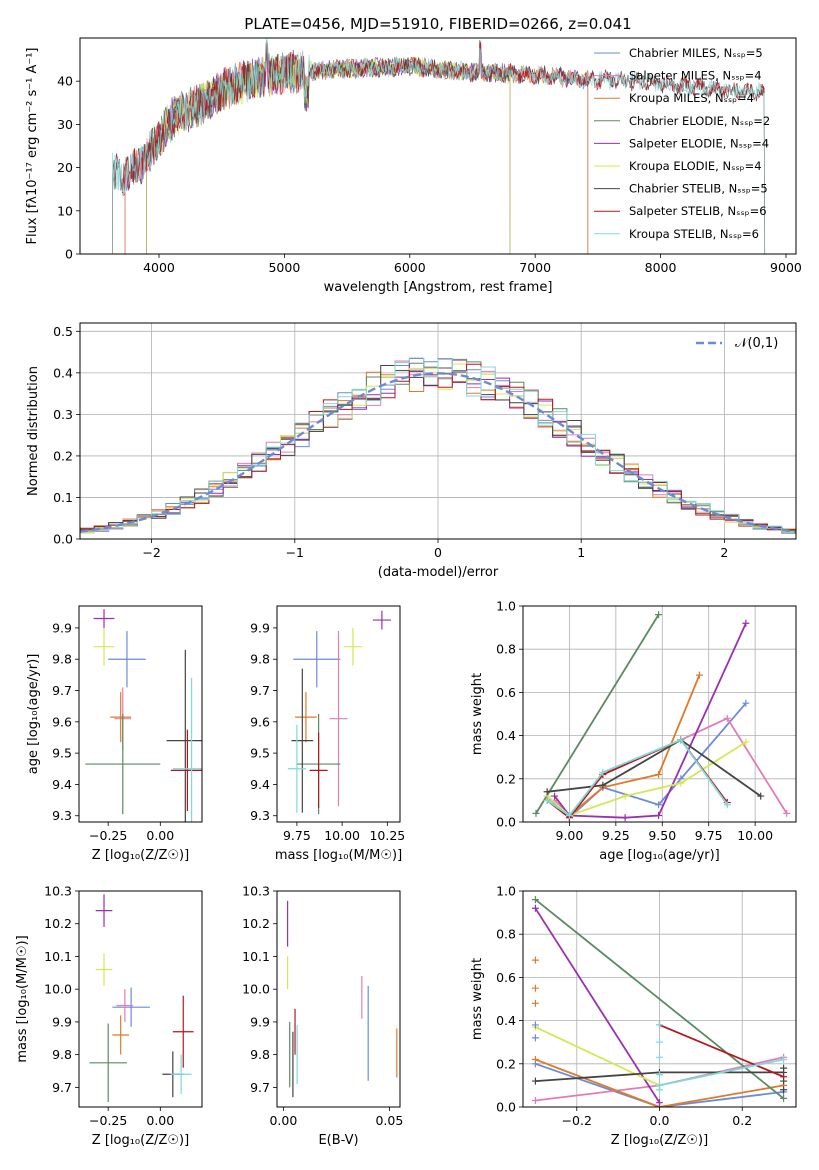 The image size is (819, 1170). What do you see at coordinates (786, 267) in the screenshot?
I see `x-tick-label: 9000` at bounding box center [786, 267].